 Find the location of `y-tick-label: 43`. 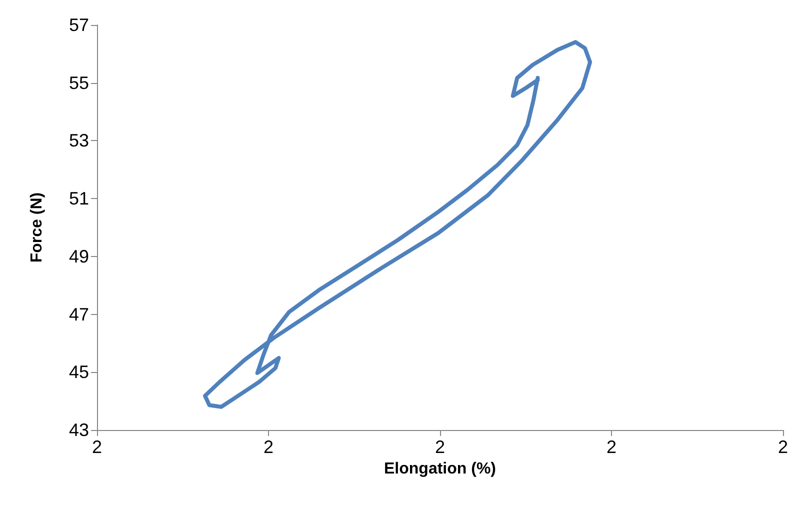

y-tick-label: 43 is located at coordinates (78, 430).